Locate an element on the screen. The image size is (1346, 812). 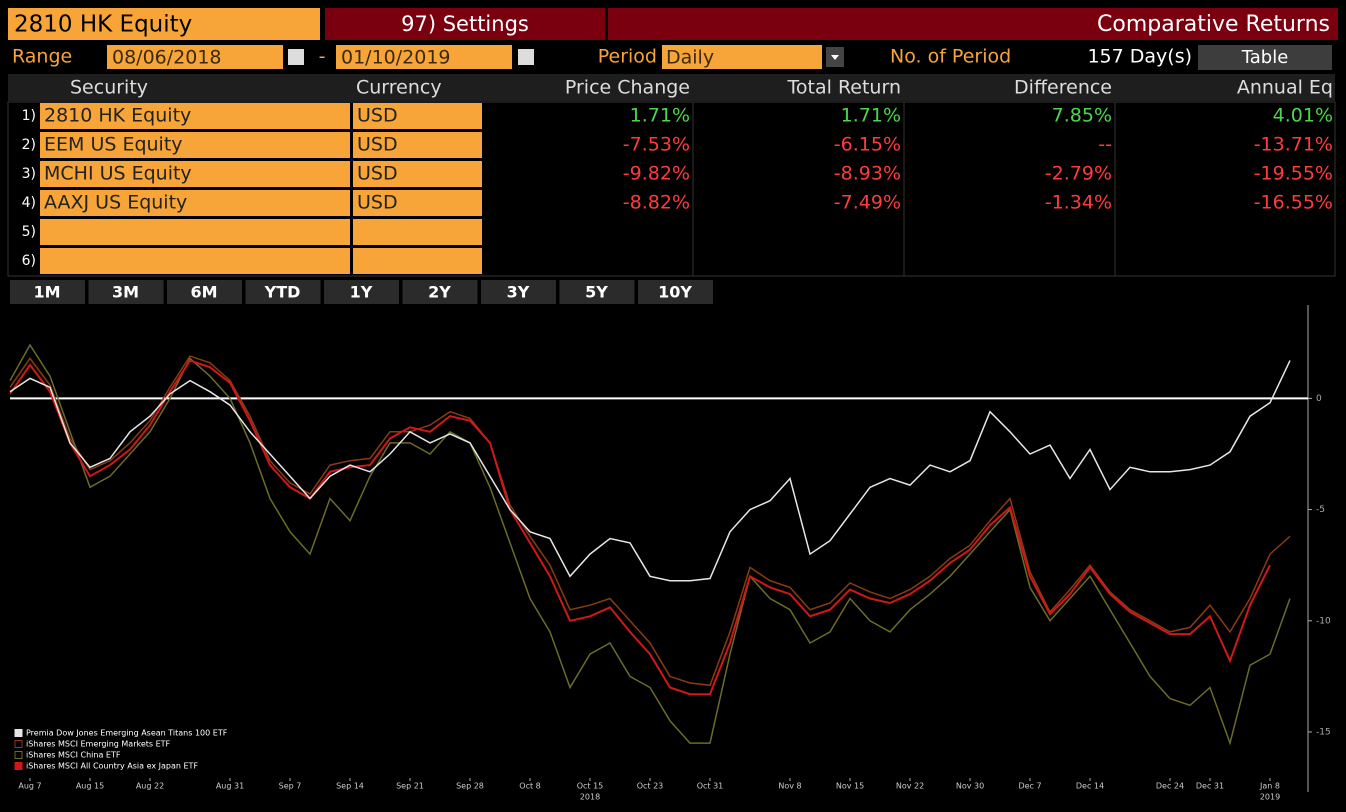
row-number: 3) is located at coordinates (29, 174).